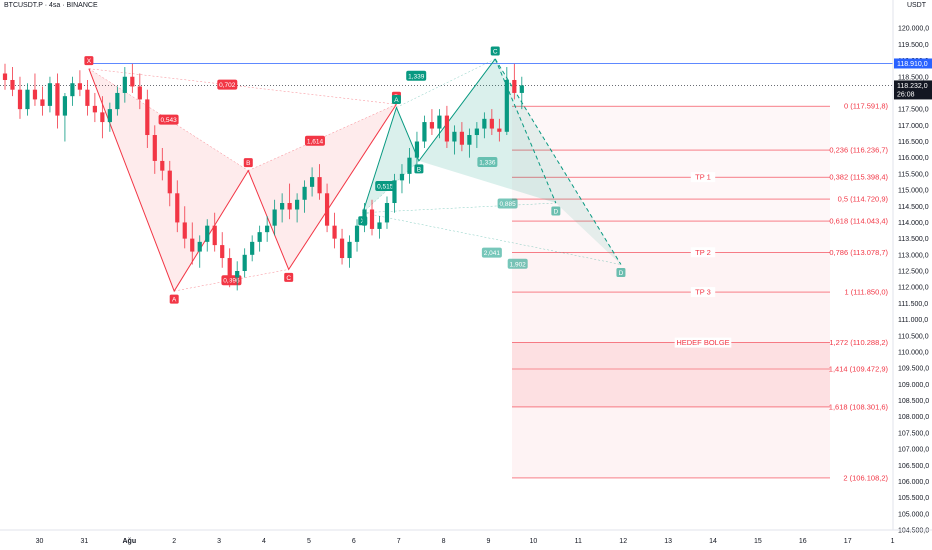  Describe the element at coordinates (913, 352) in the screenshot. I see `price-tick-label: 110.000,0` at that location.